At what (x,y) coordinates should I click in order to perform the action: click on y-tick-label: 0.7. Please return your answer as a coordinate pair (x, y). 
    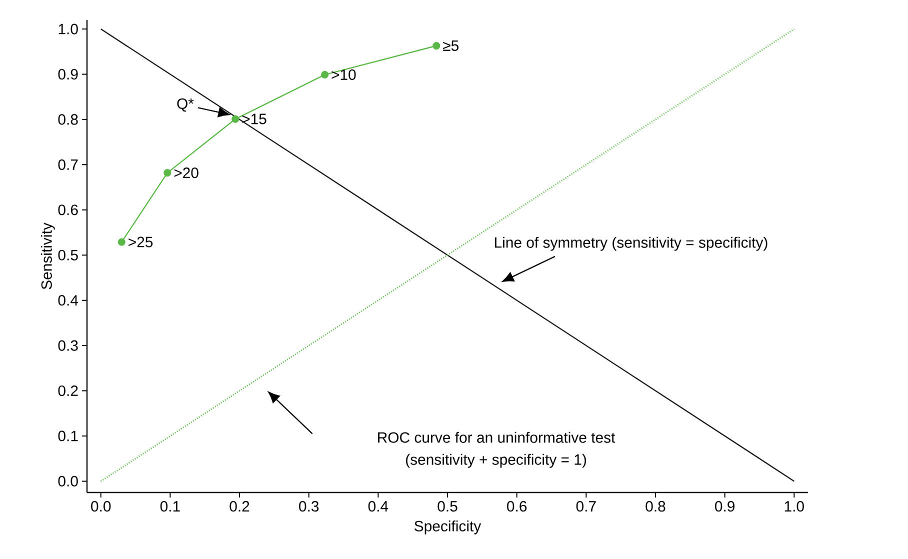
    Looking at the image, I should click on (68, 164).